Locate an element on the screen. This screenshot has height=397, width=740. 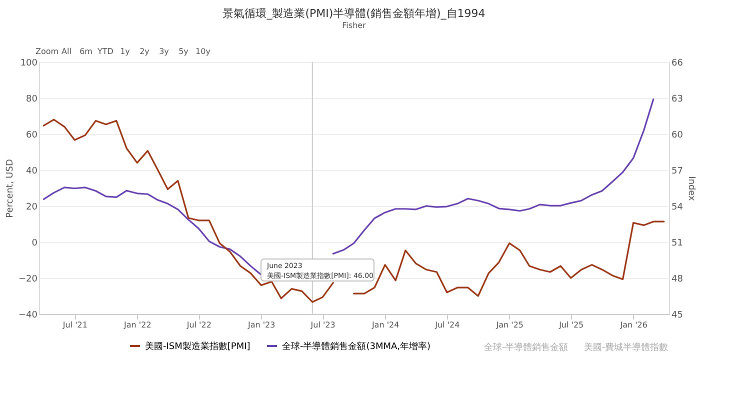
text: 6m is located at coordinates (86, 51).